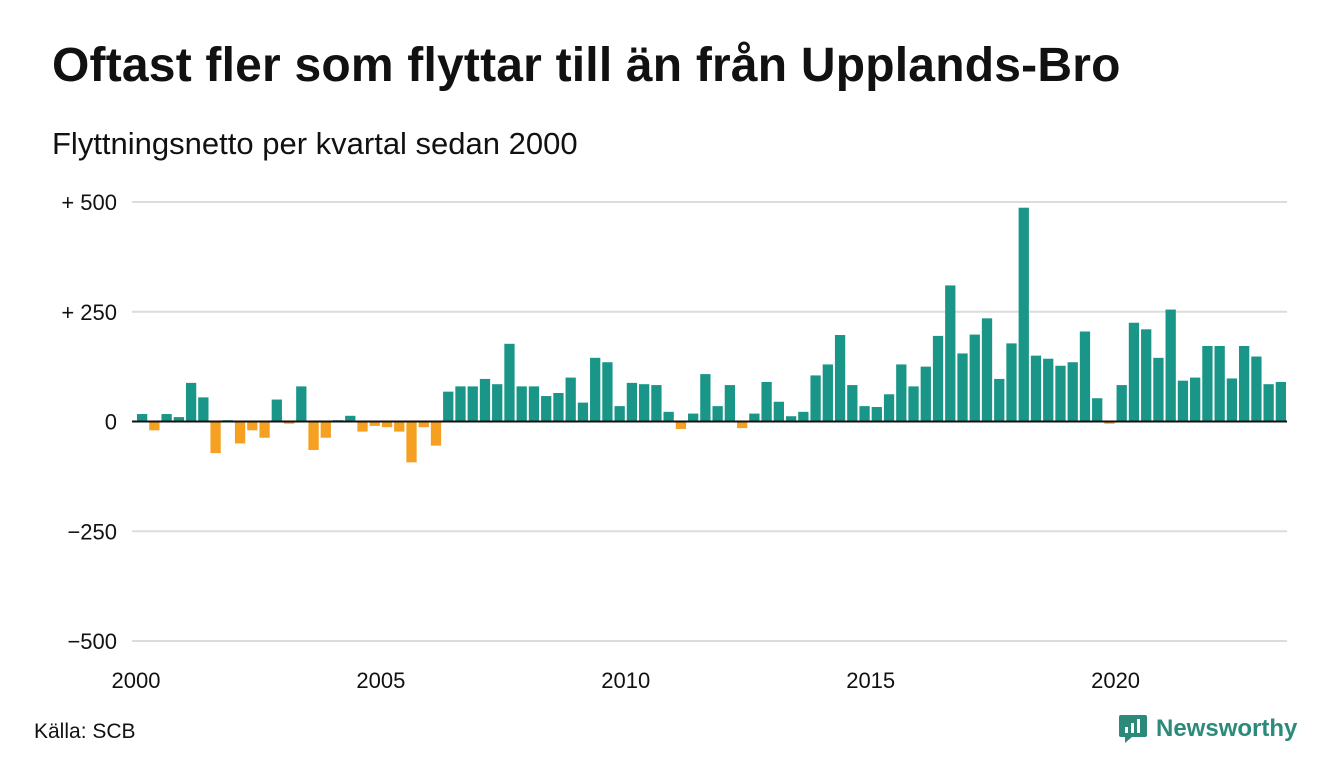 Image resolution: width=1340 pixels, height=780 pixels. I want to click on x-tick-label: 2010, so click(625, 680).